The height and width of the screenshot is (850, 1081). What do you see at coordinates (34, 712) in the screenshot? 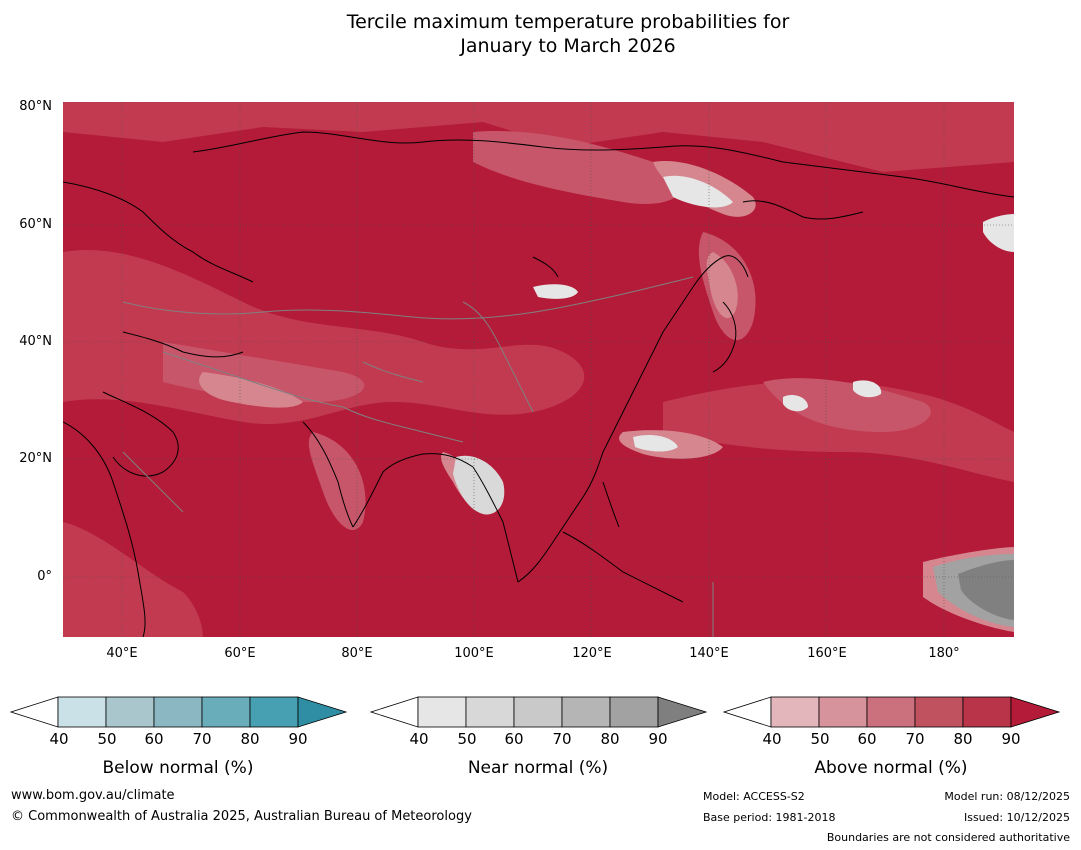
I see `below-colorbar-low-extend` at bounding box center [34, 712].